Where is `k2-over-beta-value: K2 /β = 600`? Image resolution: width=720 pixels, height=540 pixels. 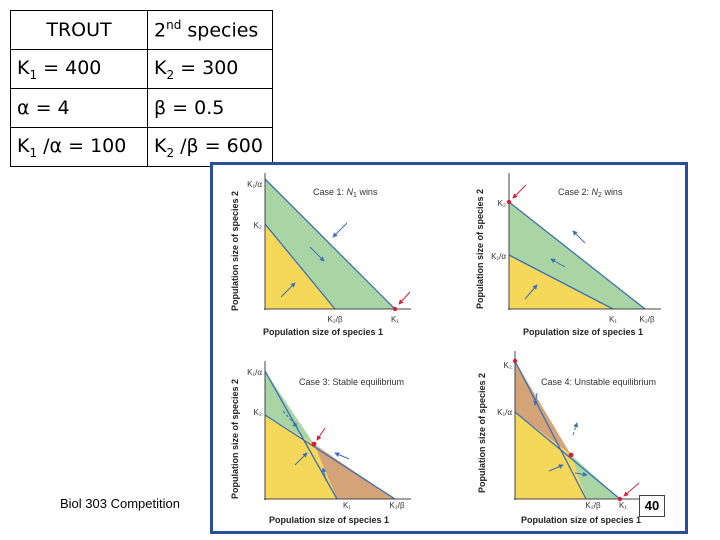
k2-over-beta-value: K2 /β = 600 is located at coordinates (210, 147).